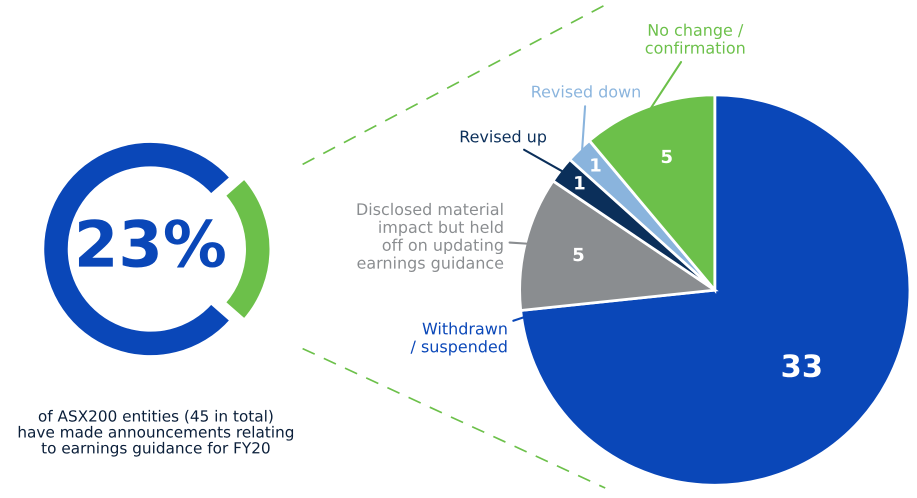 This screenshot has width=917, height=498. What do you see at coordinates (586, 91) in the screenshot?
I see `slice-label: Revised down` at bounding box center [586, 91].